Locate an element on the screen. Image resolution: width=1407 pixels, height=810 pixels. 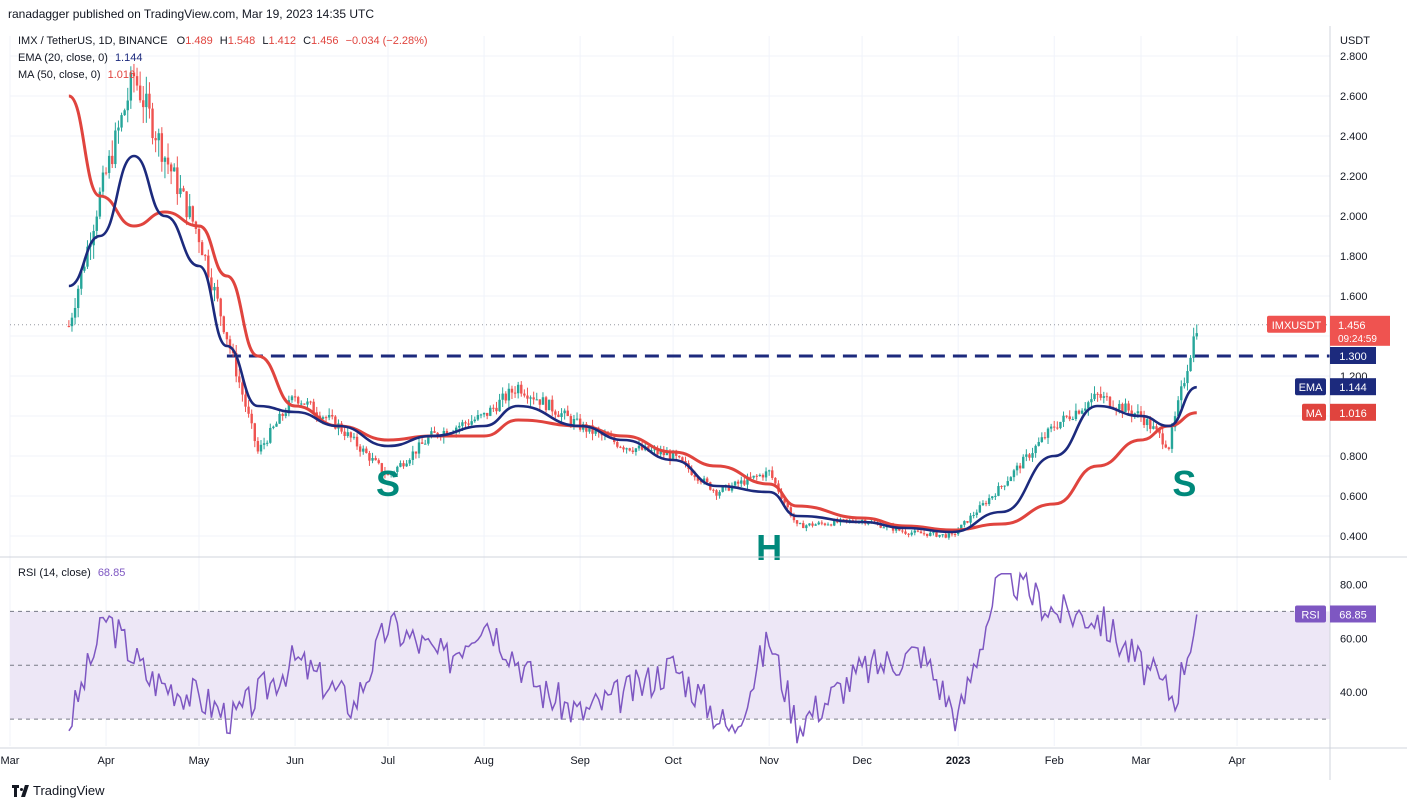
brand-name: TradingView is located at coordinates (69, 790).